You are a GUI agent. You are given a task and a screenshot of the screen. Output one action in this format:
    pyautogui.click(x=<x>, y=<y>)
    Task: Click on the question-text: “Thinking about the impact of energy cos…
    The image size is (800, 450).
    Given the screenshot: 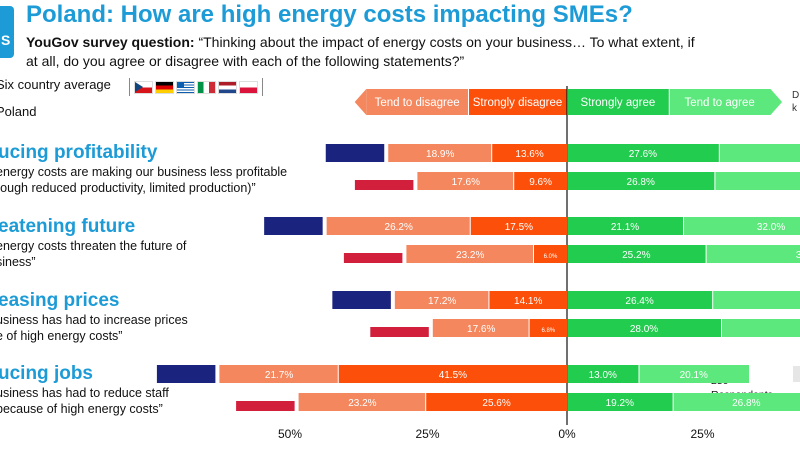 What is the action you would take?
    pyautogui.click(x=360, y=51)
    